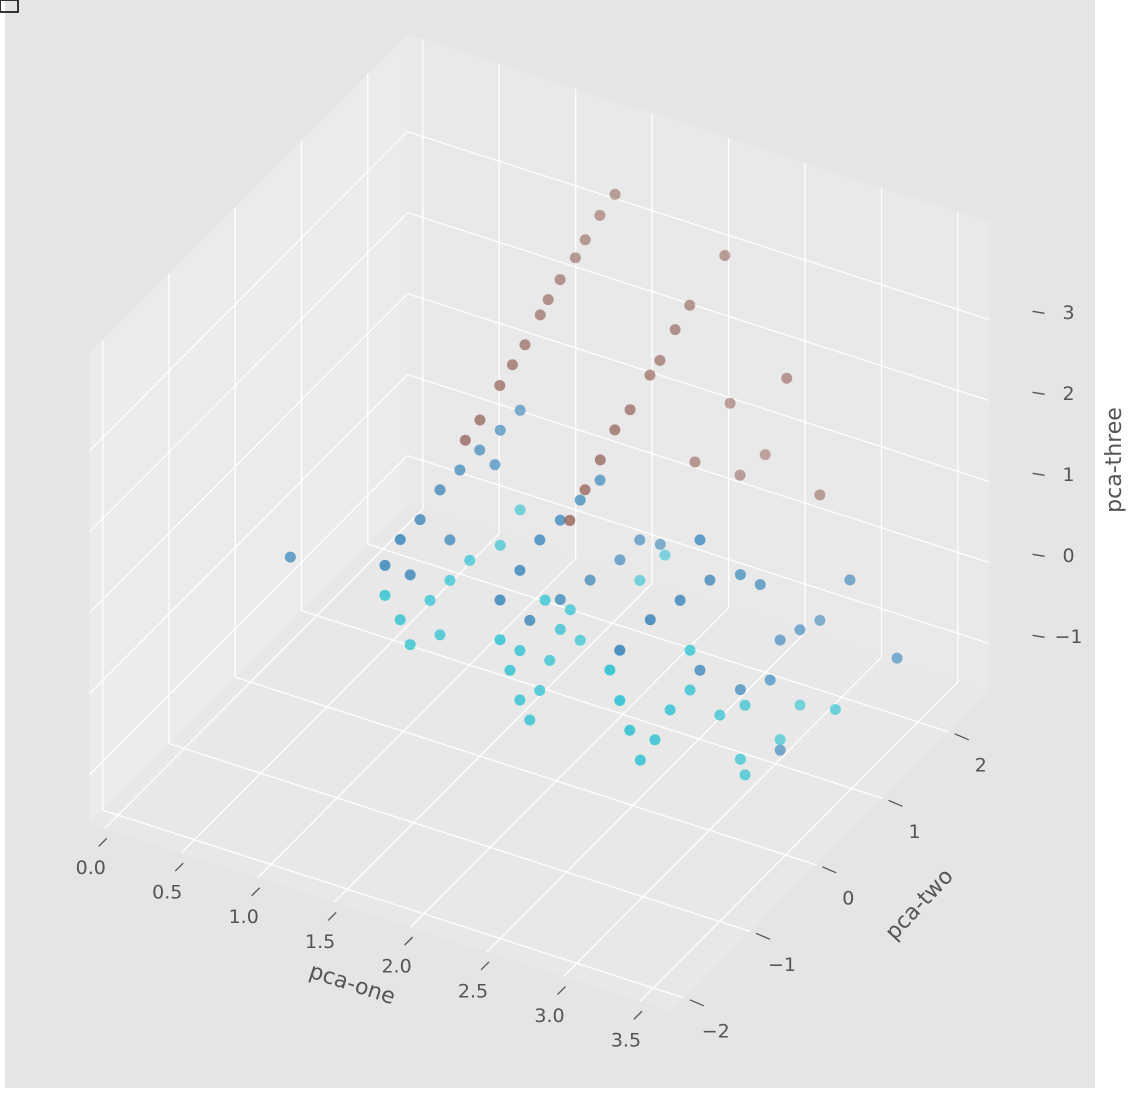 Image resolution: width=1132 pixels, height=1096 pixels. I want to click on z-tick-label: −1, so click(1069, 637).